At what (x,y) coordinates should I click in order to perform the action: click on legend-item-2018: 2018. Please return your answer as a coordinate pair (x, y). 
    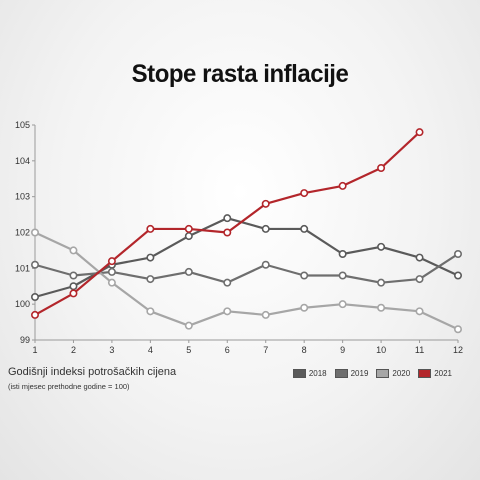
    Looking at the image, I should click on (309, 373).